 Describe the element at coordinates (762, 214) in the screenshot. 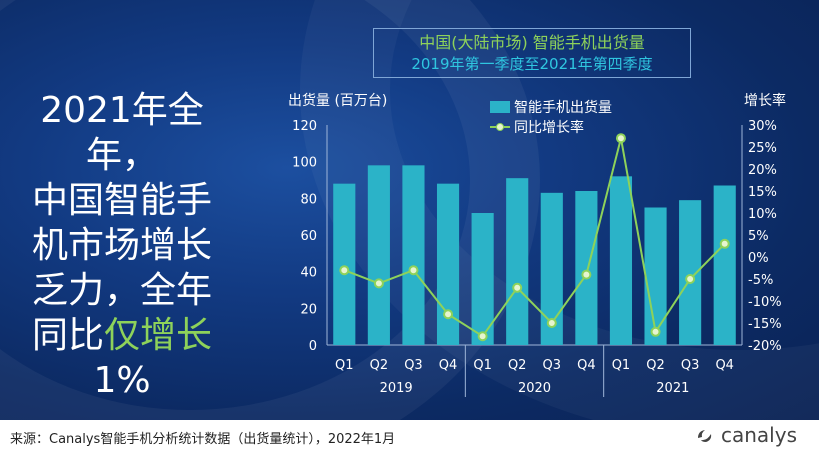

I see `y2-tick-label: 10%` at that location.